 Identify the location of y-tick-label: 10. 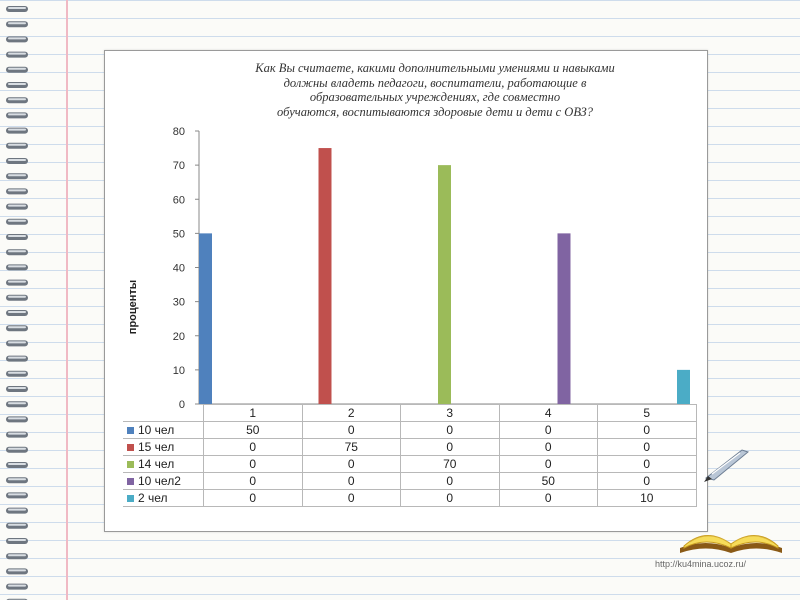
(179, 371).